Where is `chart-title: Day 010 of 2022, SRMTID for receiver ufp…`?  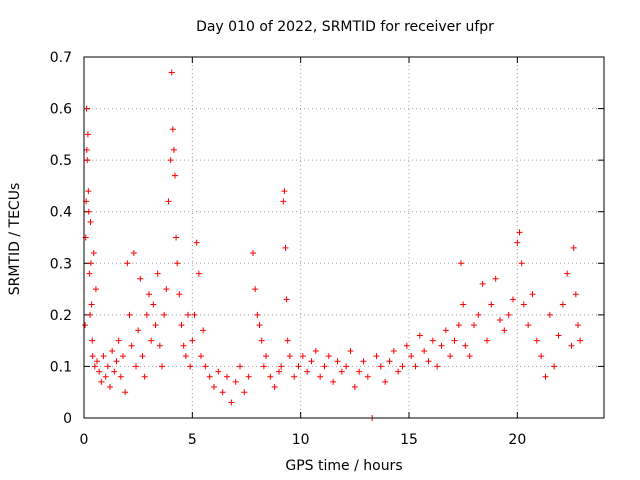
chart-title: Day 010 of 2022, SRMTID for receiver ufp… is located at coordinates (345, 27).